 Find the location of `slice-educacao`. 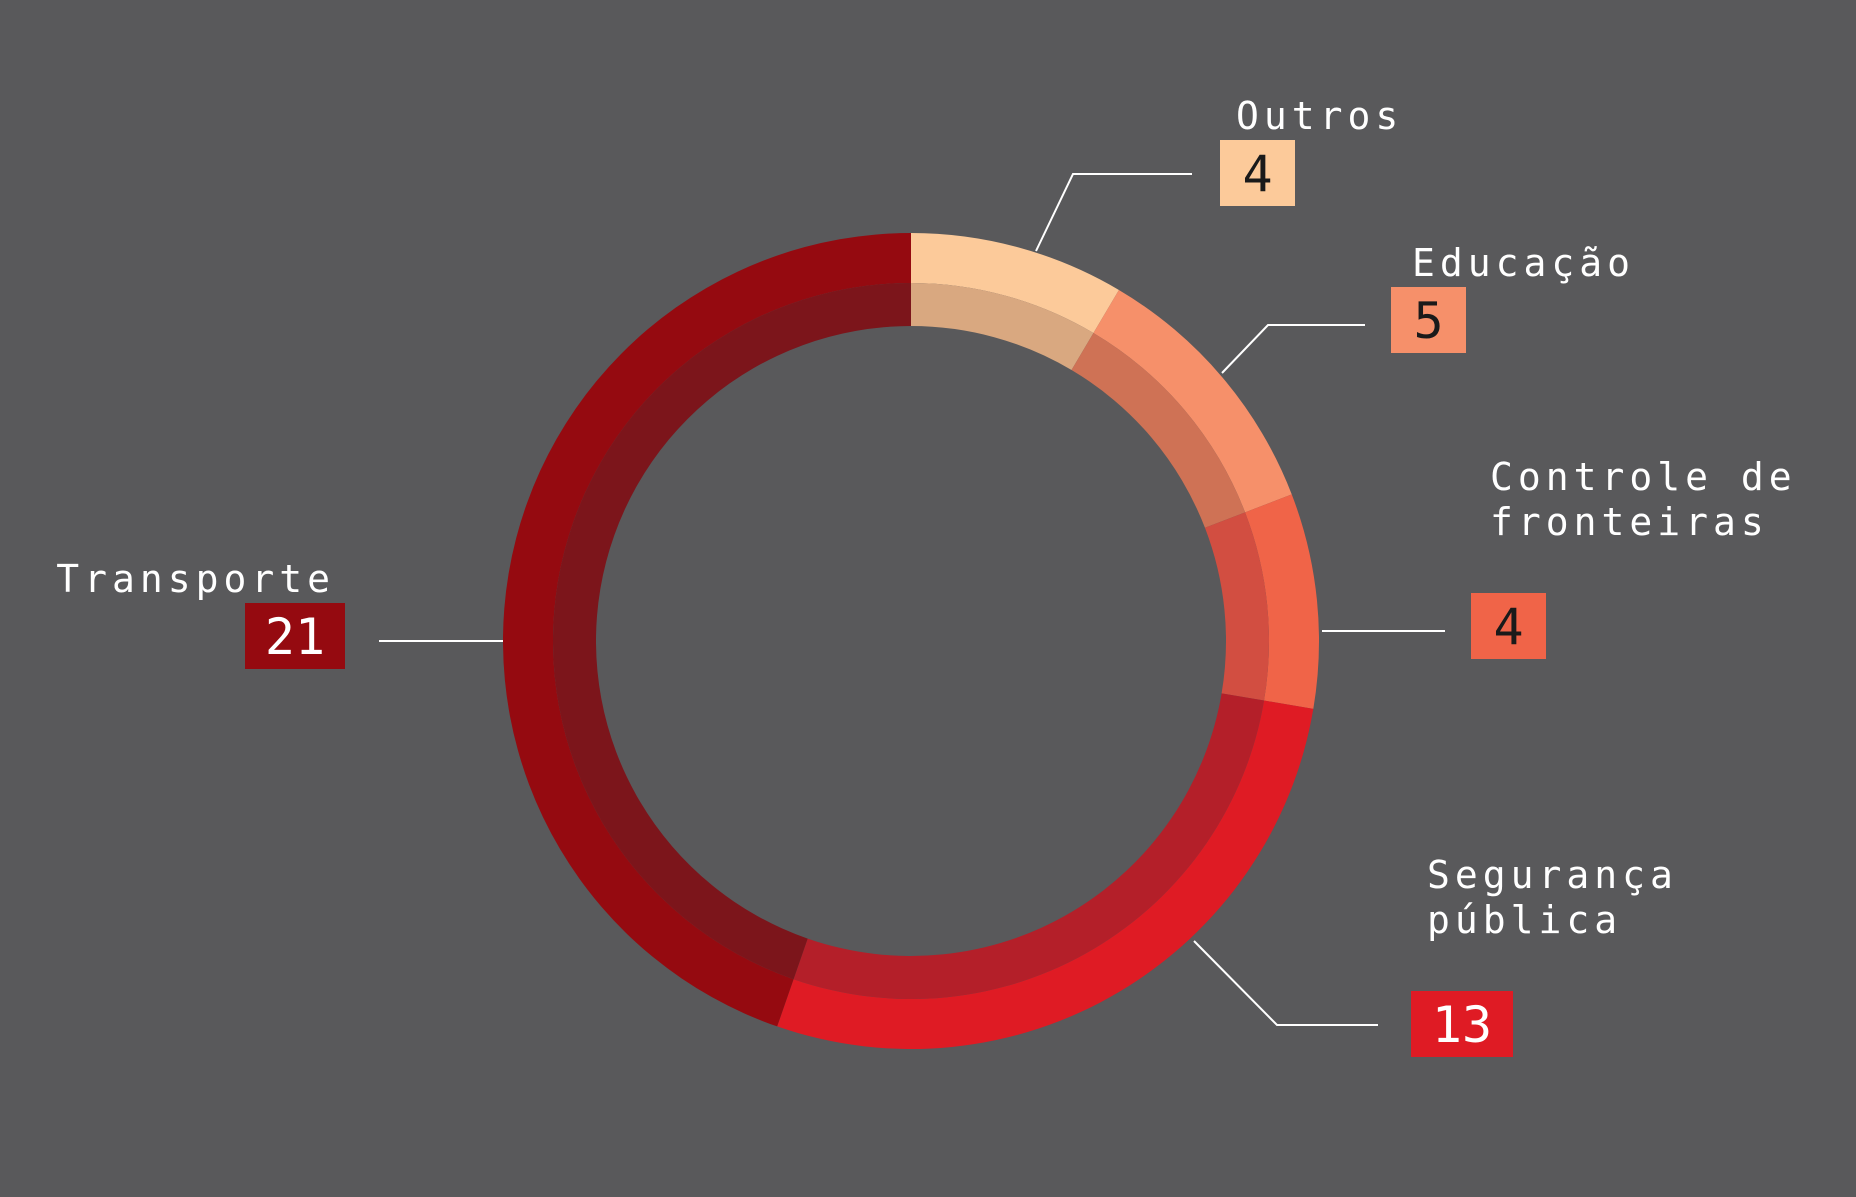

slice-educacao is located at coordinates (1192, 401).